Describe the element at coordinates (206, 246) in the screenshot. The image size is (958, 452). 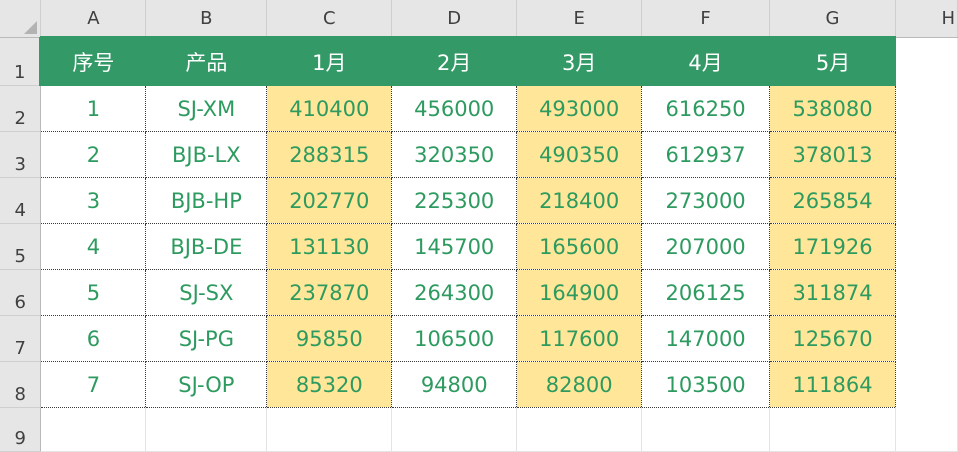
I see `cell-product: BJB-DE` at that location.